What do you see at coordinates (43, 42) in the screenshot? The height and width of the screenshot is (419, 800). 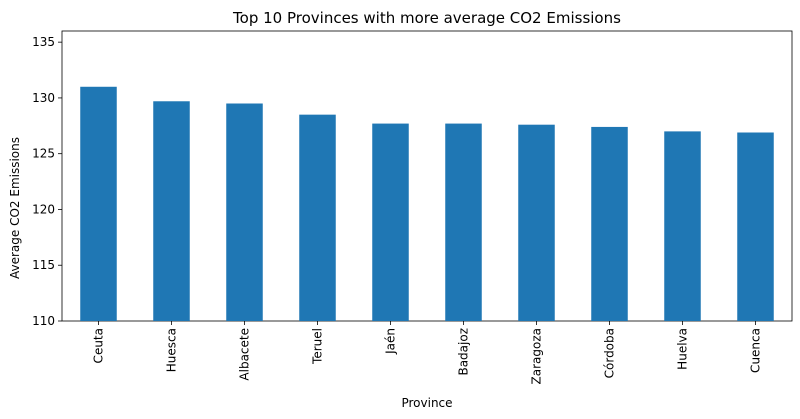 I see `y-tick-label: 135` at bounding box center [43, 42].